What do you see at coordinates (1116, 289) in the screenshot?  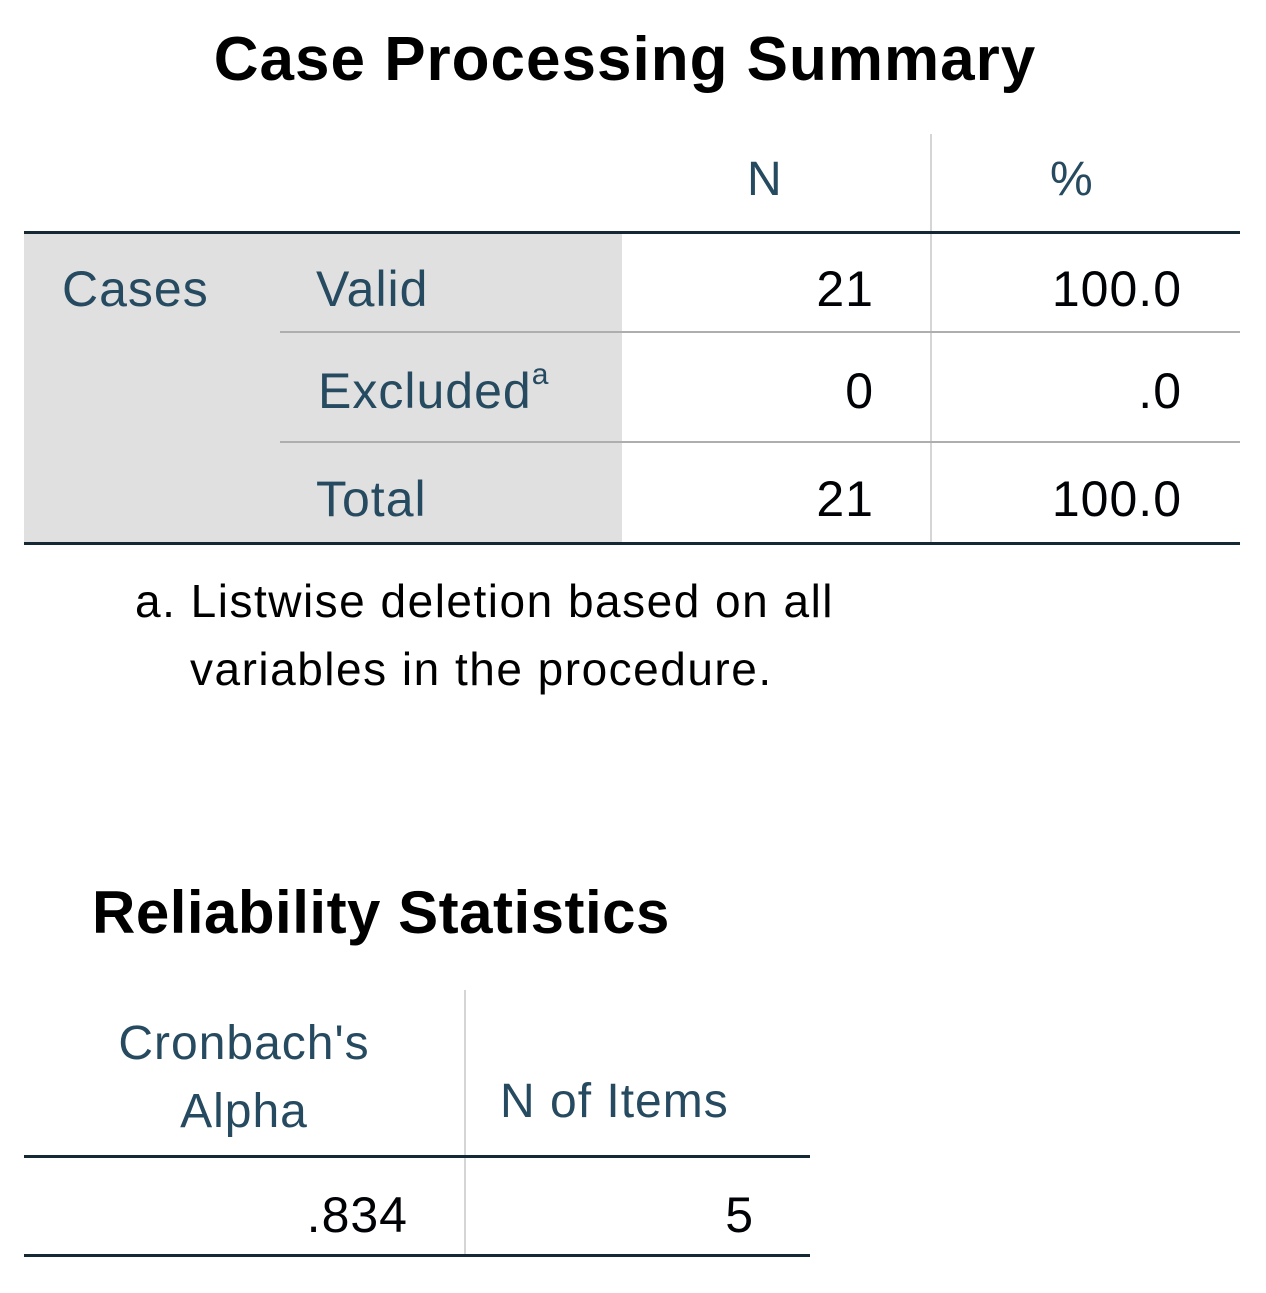 I see `valid-percent: 100.0` at bounding box center [1116, 289].